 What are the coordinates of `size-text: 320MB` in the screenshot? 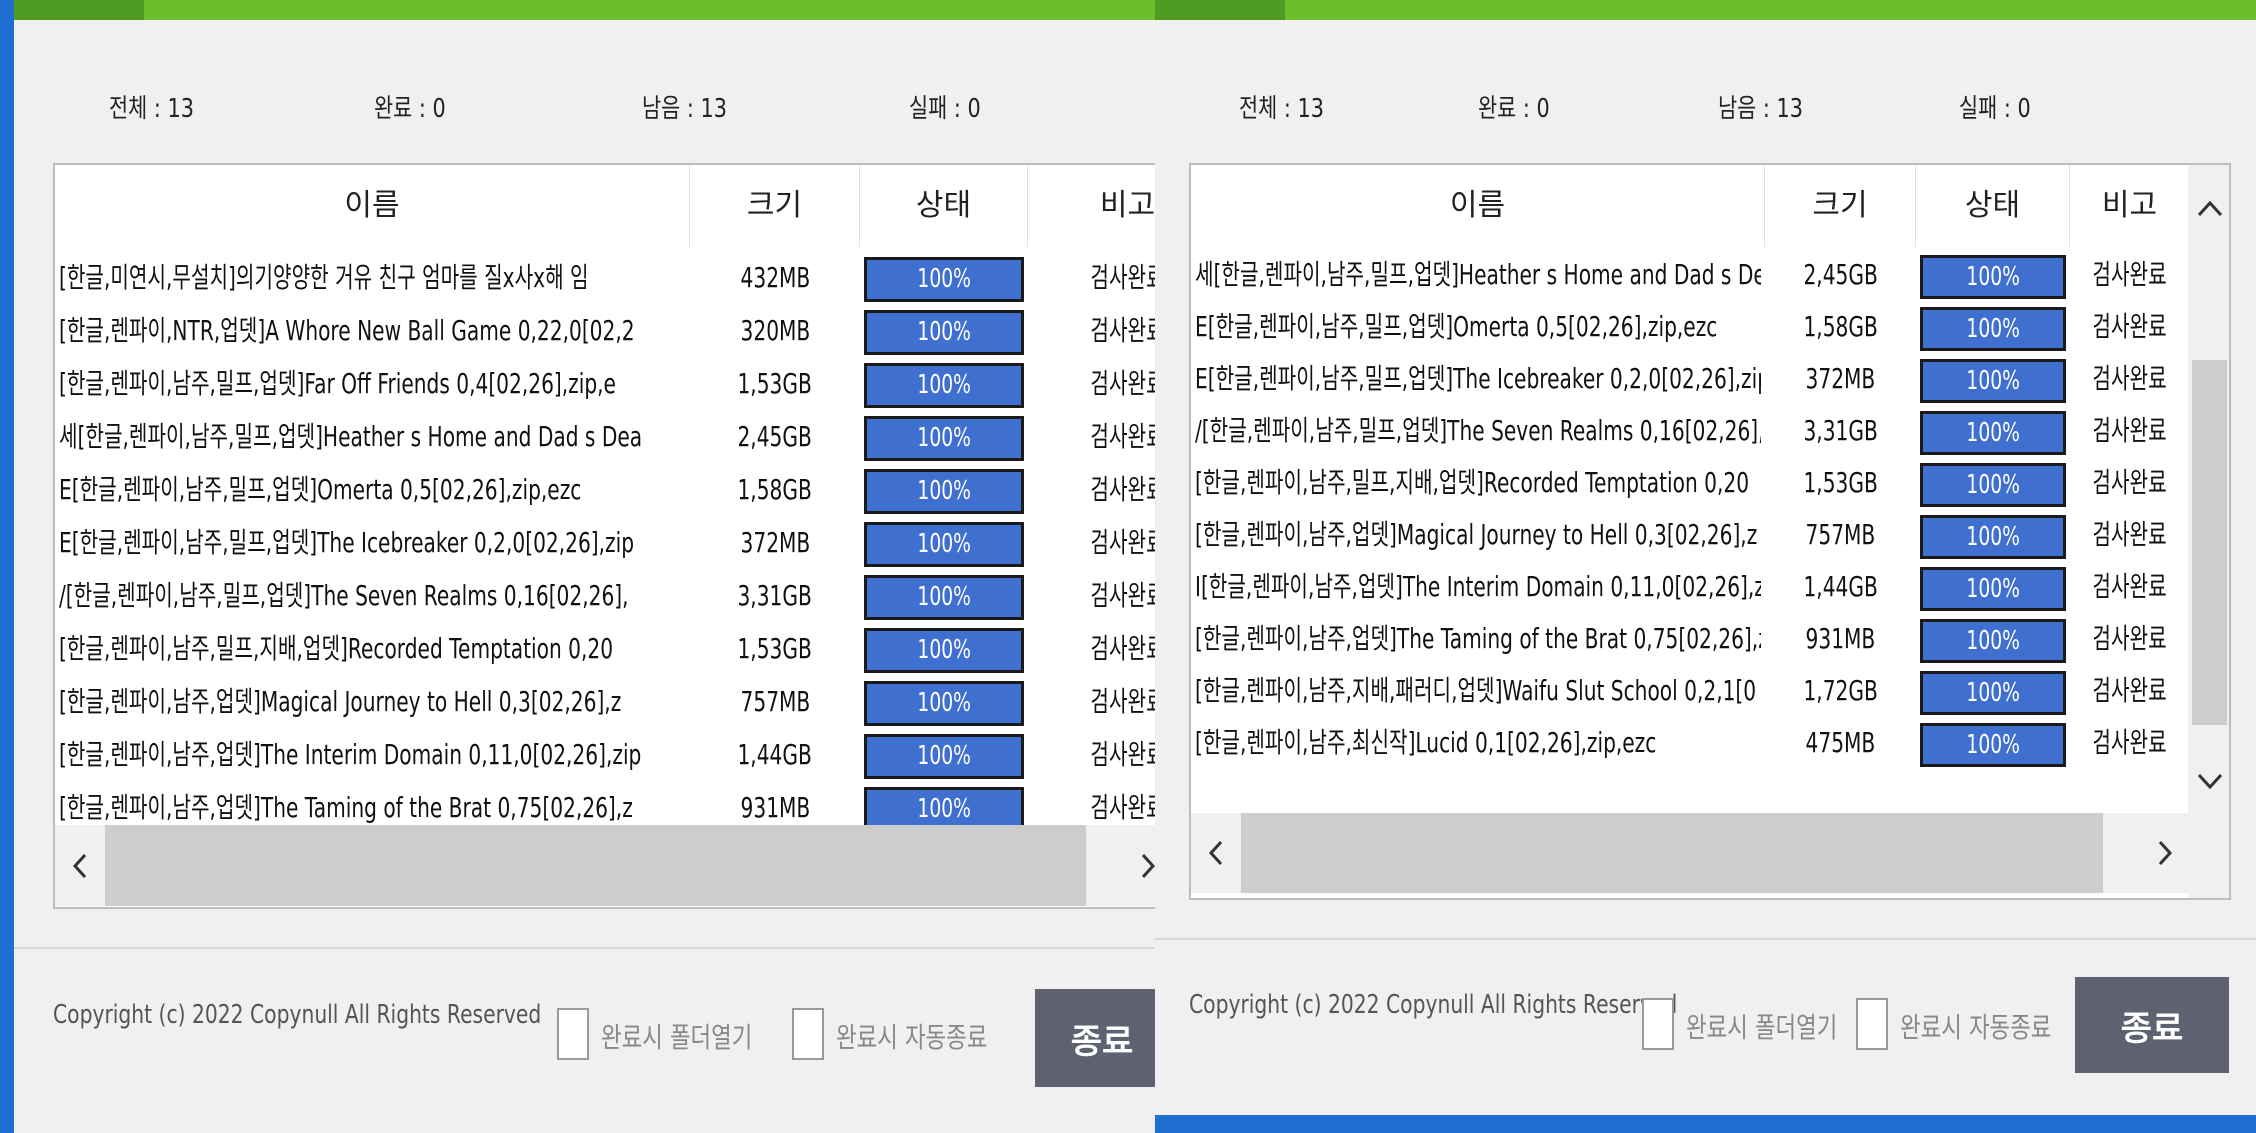 It's located at (775, 330).